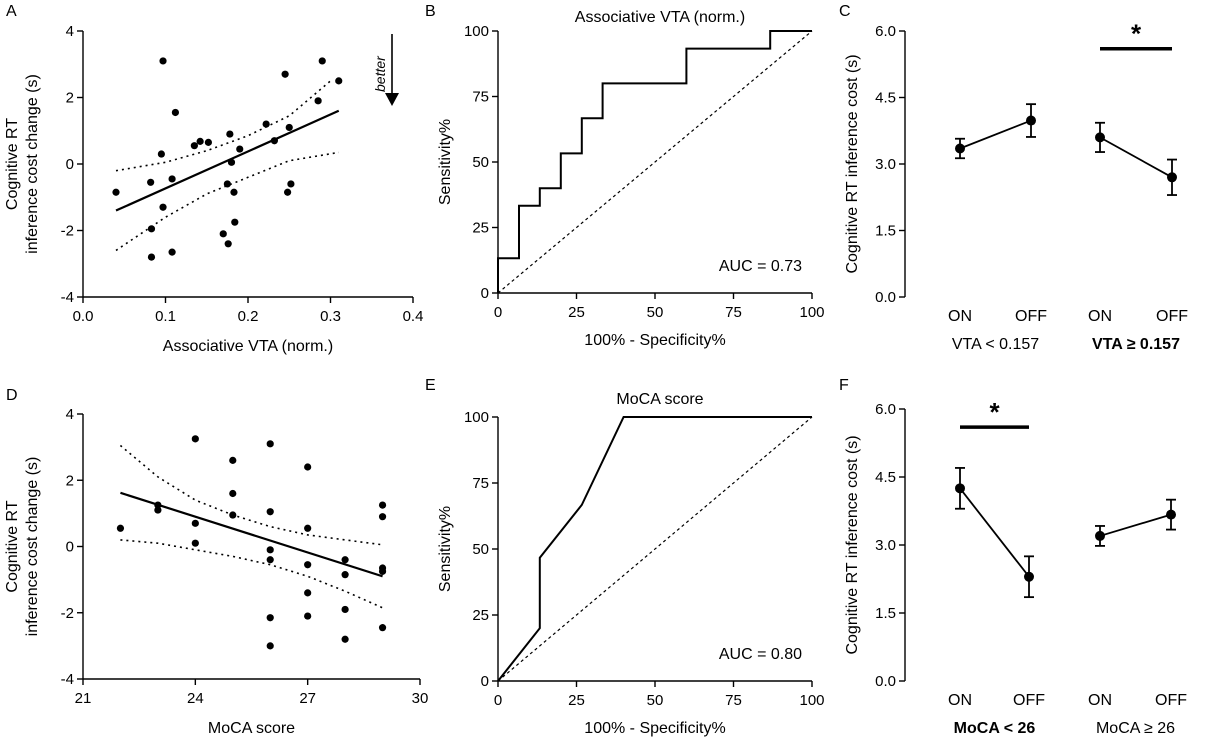 The width and height of the screenshot is (1220, 742). I want to click on y-tick-label: 4, so click(70, 414).